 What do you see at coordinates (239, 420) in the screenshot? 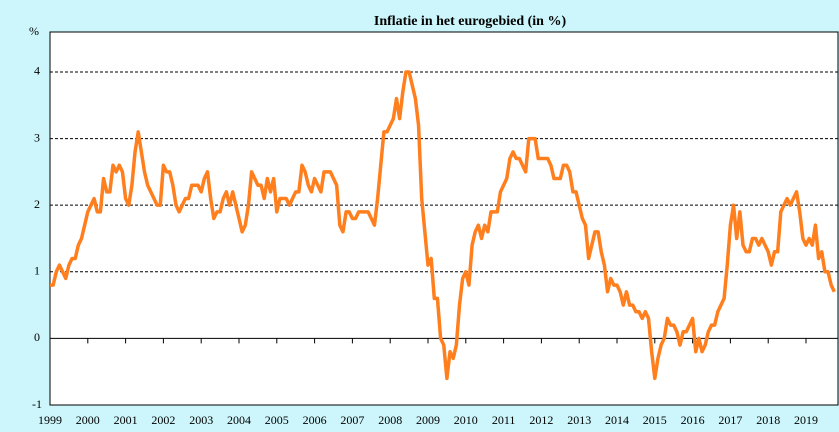
I see `x-tick-label: 2004` at bounding box center [239, 420].